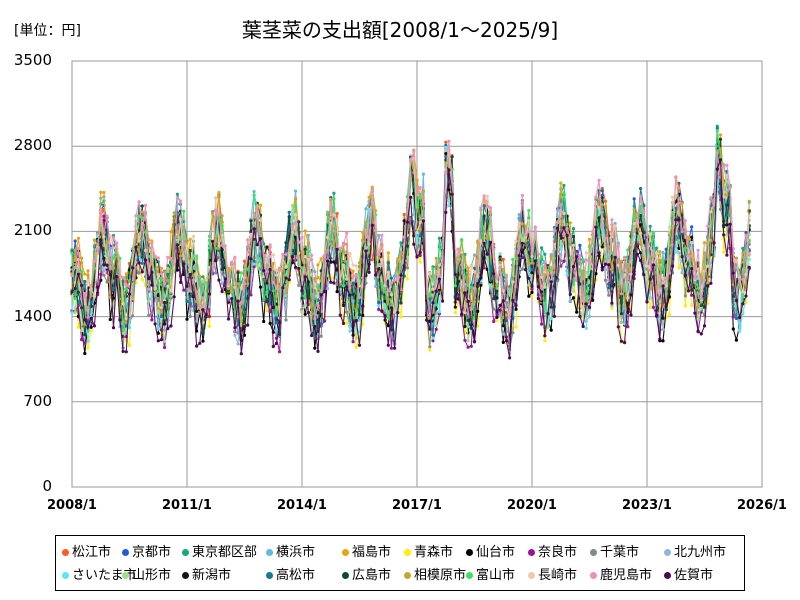 The height and width of the screenshot is (600, 800). Describe the element at coordinates (125, 575) in the screenshot. I see `legend-marker` at that location.